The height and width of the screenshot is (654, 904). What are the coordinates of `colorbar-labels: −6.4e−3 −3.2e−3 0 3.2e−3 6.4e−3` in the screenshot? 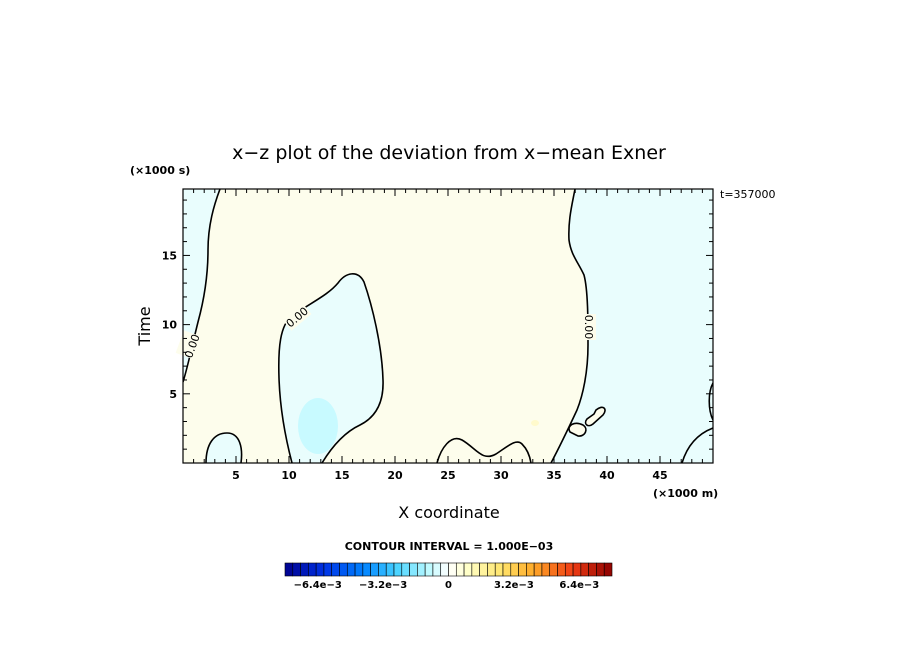 It's located at (447, 585).